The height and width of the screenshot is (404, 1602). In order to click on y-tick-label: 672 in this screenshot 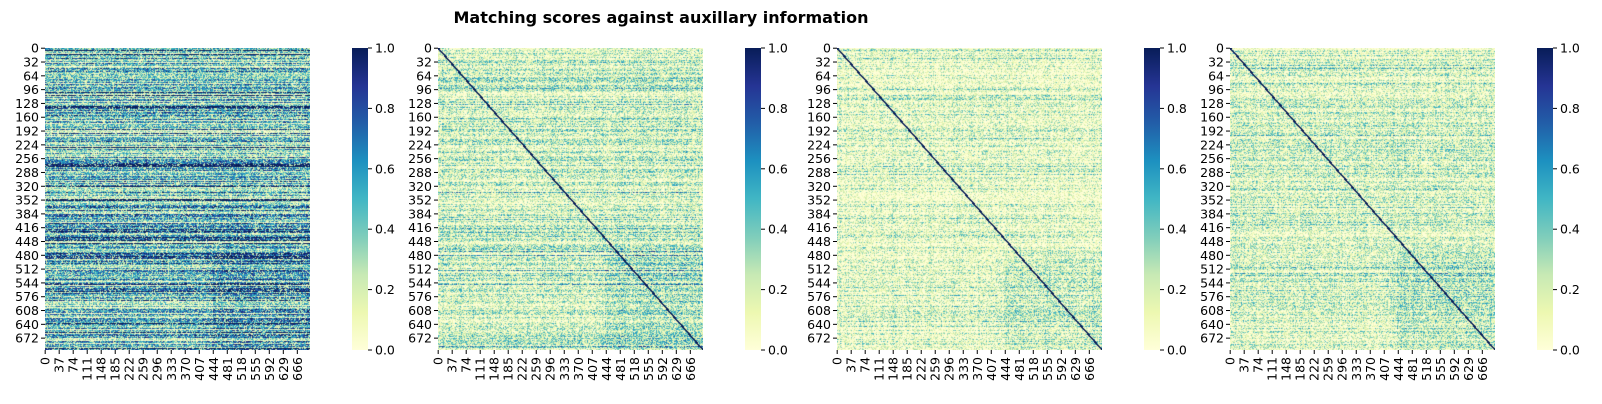, I will do `click(420, 338)`.